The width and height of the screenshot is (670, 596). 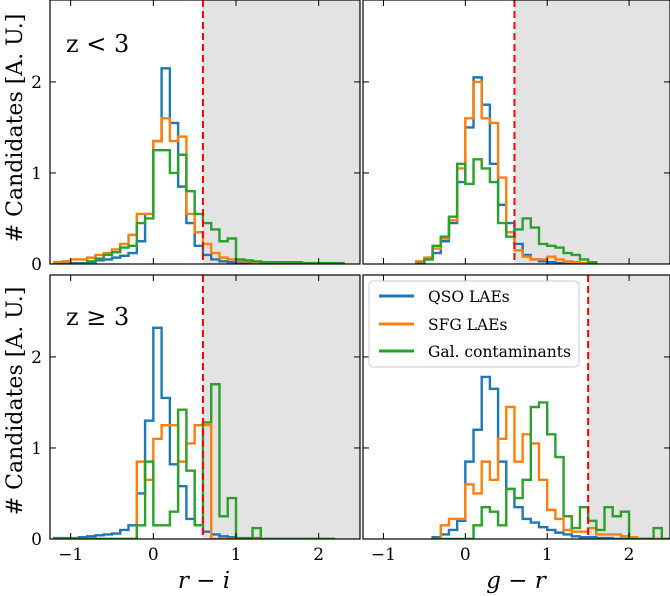 I want to click on legend: QSO LAEs SFG LAEs Gal. contaminants, so click(x=474, y=324).